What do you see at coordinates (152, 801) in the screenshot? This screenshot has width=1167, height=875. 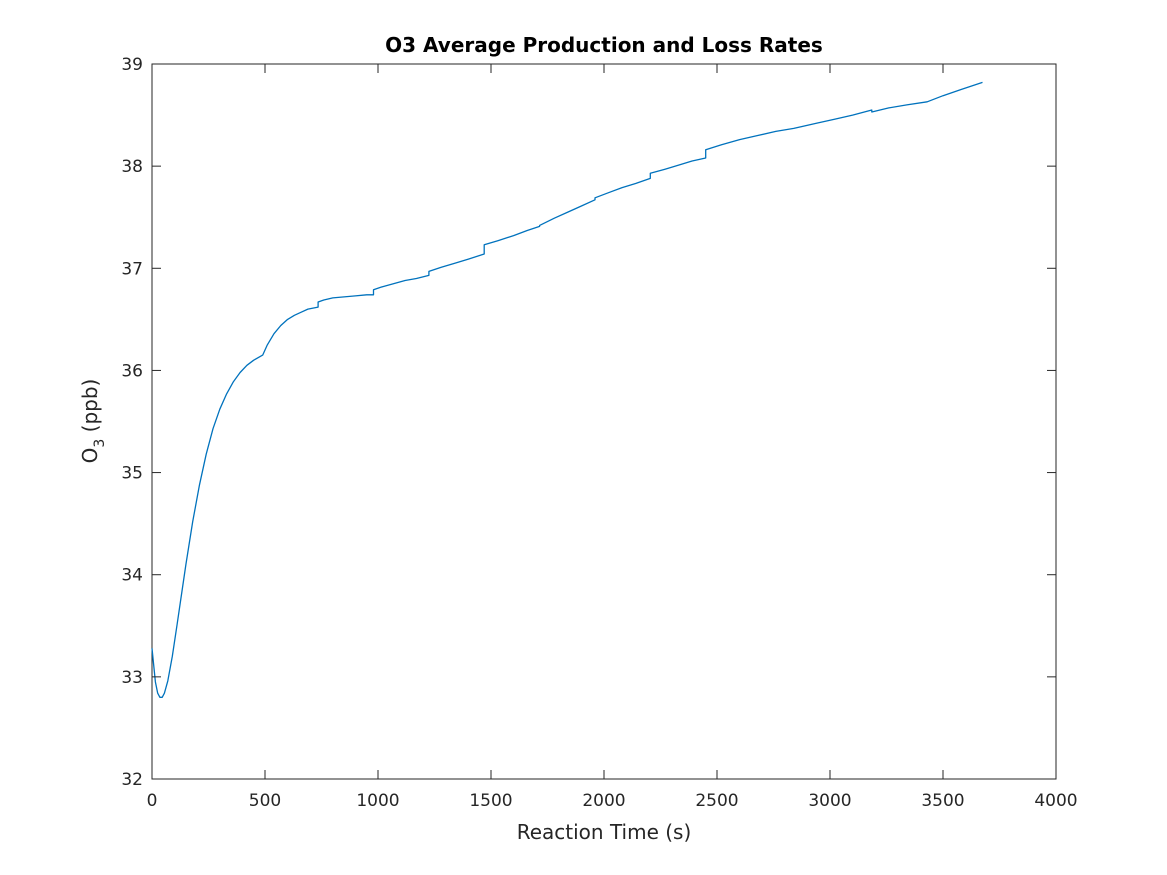 I see `x-tick-label: 0` at bounding box center [152, 801].